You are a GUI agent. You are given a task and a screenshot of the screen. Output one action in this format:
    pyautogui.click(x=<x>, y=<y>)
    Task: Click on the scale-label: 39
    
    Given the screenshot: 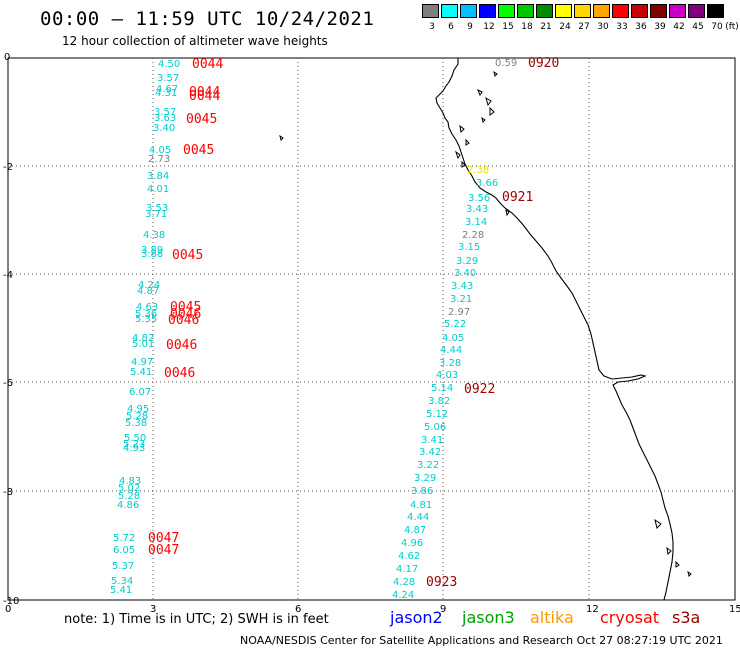 What is the action you would take?
    pyautogui.click(x=660, y=27)
    